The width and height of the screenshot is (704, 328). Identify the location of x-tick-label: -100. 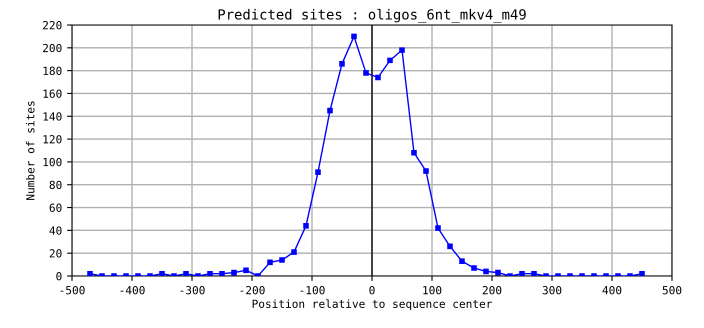
(312, 290).